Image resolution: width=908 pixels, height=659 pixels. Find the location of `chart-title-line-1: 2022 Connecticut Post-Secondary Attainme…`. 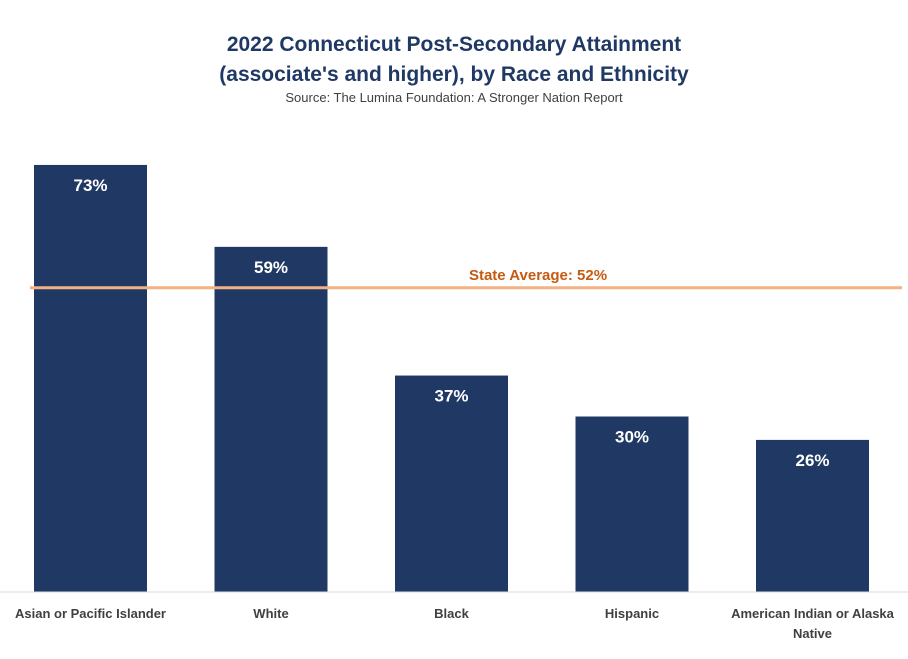

chart-title-line-1: 2022 Connecticut Post-Secondary Attainme… is located at coordinates (454, 44).